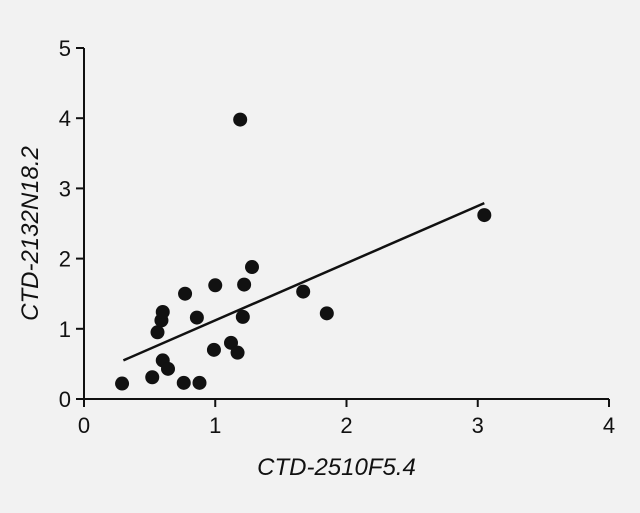  What do you see at coordinates (346, 425) in the screenshot?
I see `x-tick-label: 2` at bounding box center [346, 425].